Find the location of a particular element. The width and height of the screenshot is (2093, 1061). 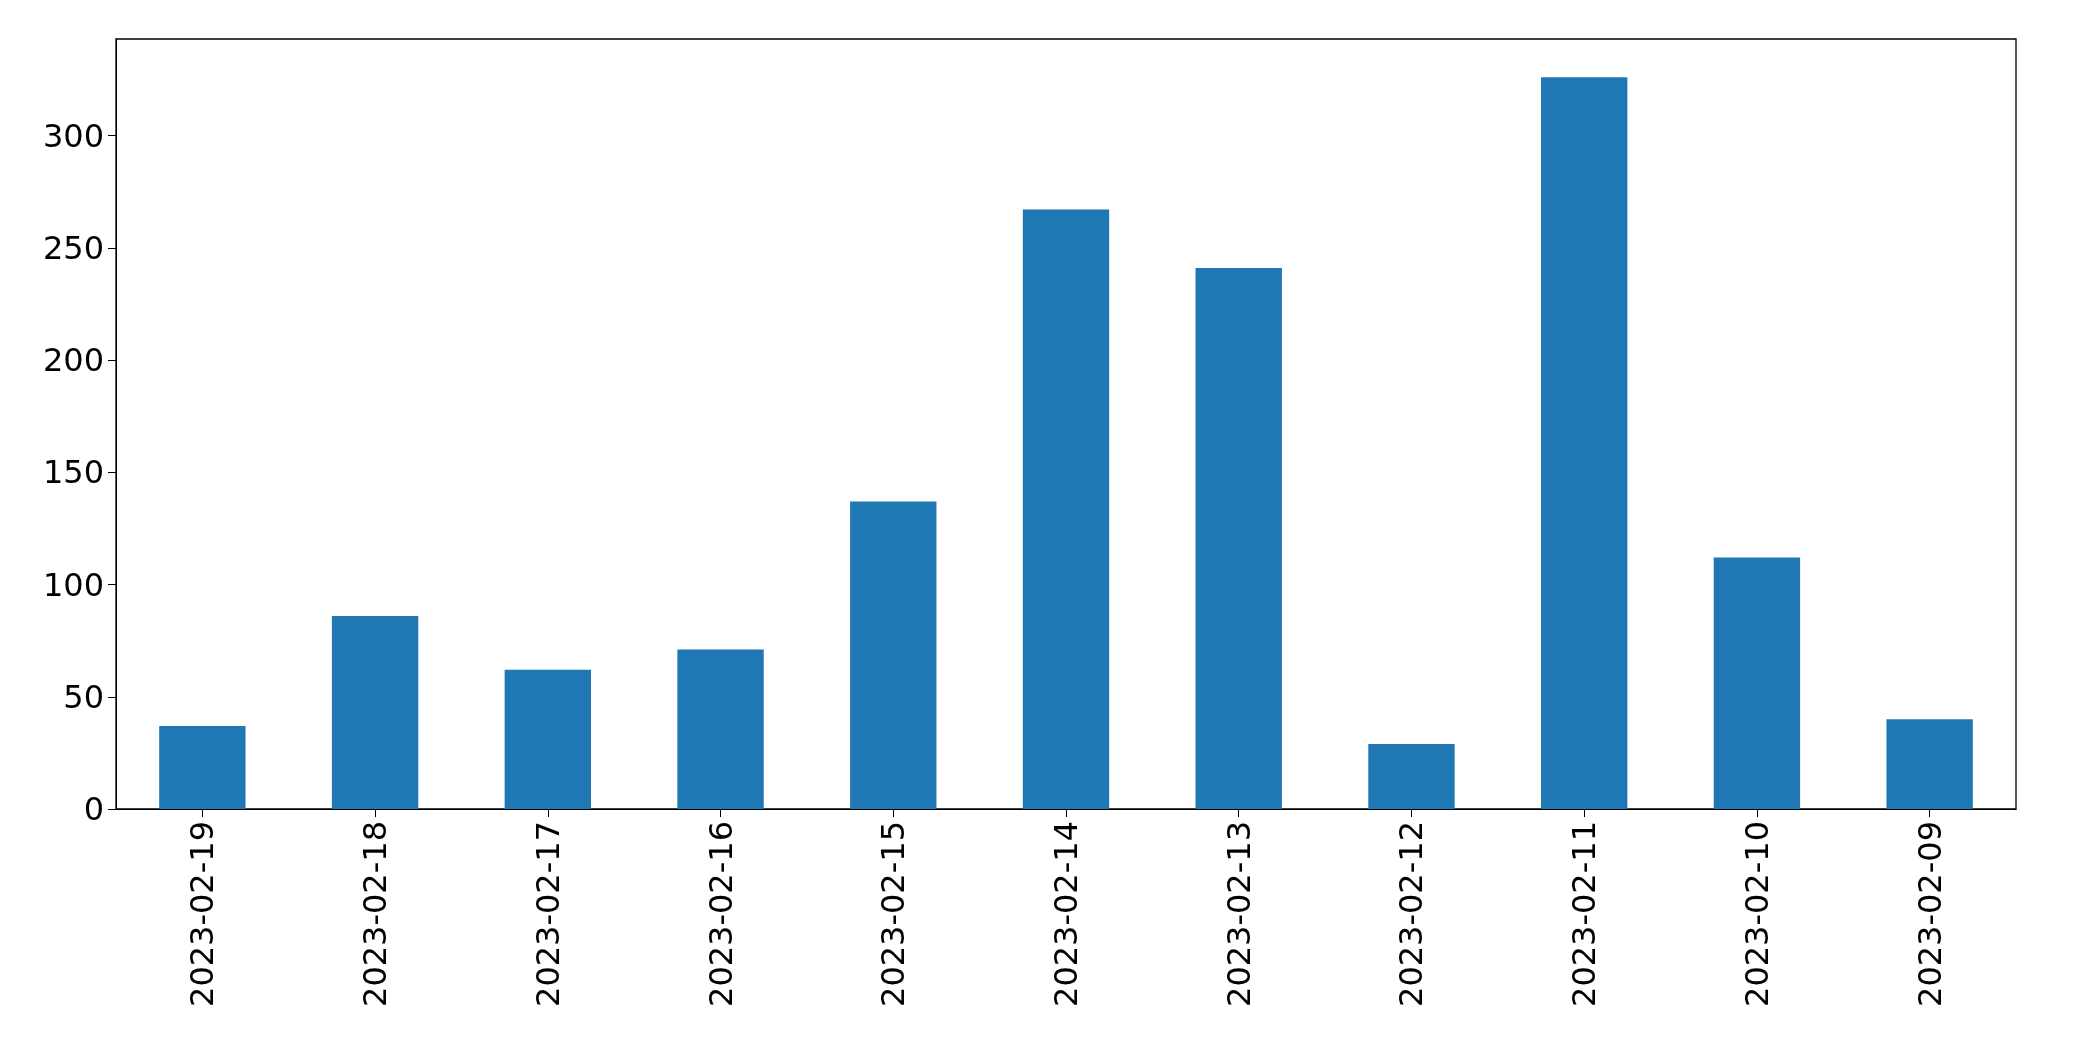

y-tick-label: 300 is located at coordinates (73, 135).